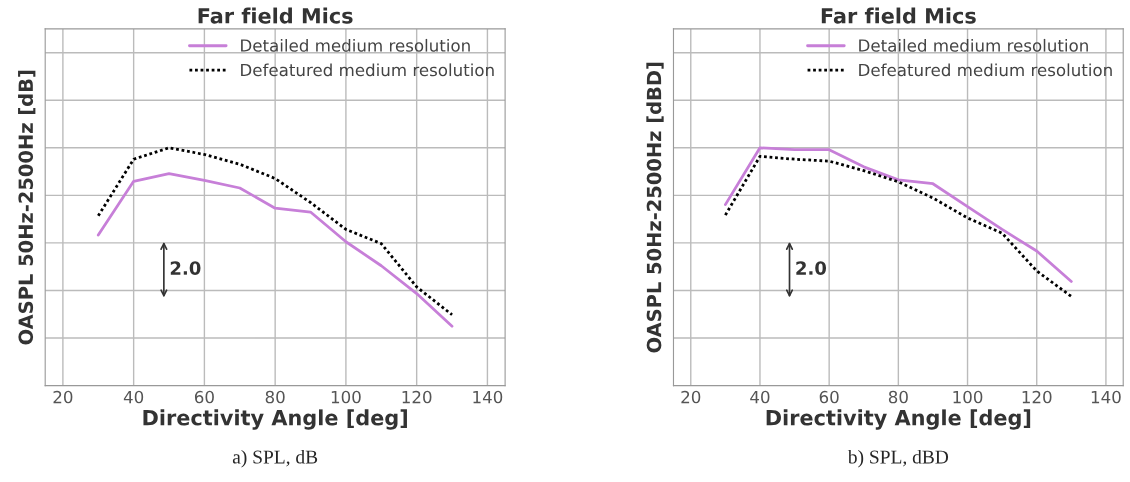  What do you see at coordinates (27, 207) in the screenshot?
I see `y-axis-title: OASPL 50Hz-2500Hz [dB]` at bounding box center [27, 207].